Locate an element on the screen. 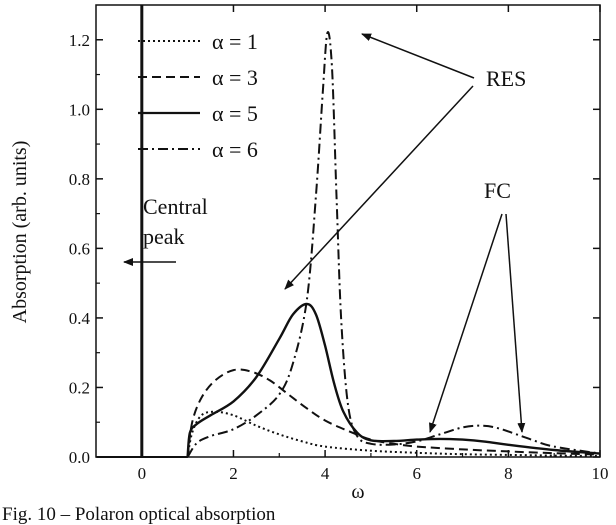 The height and width of the screenshot is (525, 616). res-arrow-to-alpha6-peak is located at coordinates (418, 56).